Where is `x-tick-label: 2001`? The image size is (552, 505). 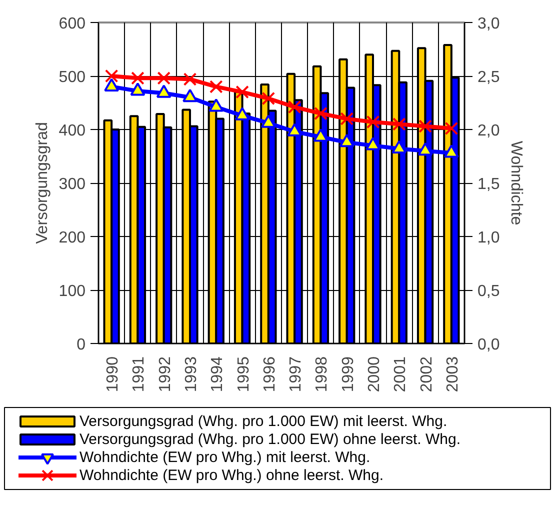
x-tick-label: 2001 is located at coordinates (401, 374).